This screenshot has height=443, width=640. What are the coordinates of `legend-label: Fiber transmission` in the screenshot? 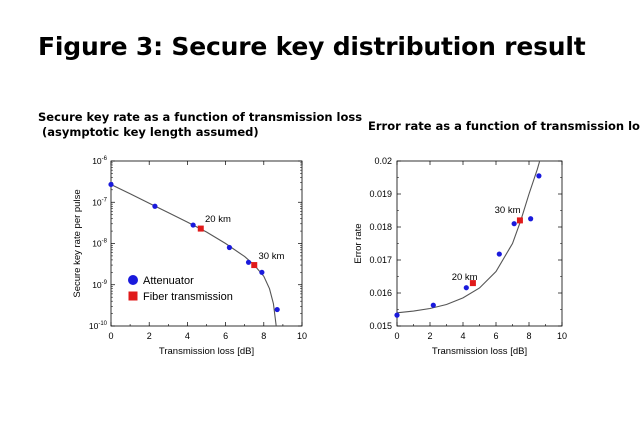 It's located at (188, 297).